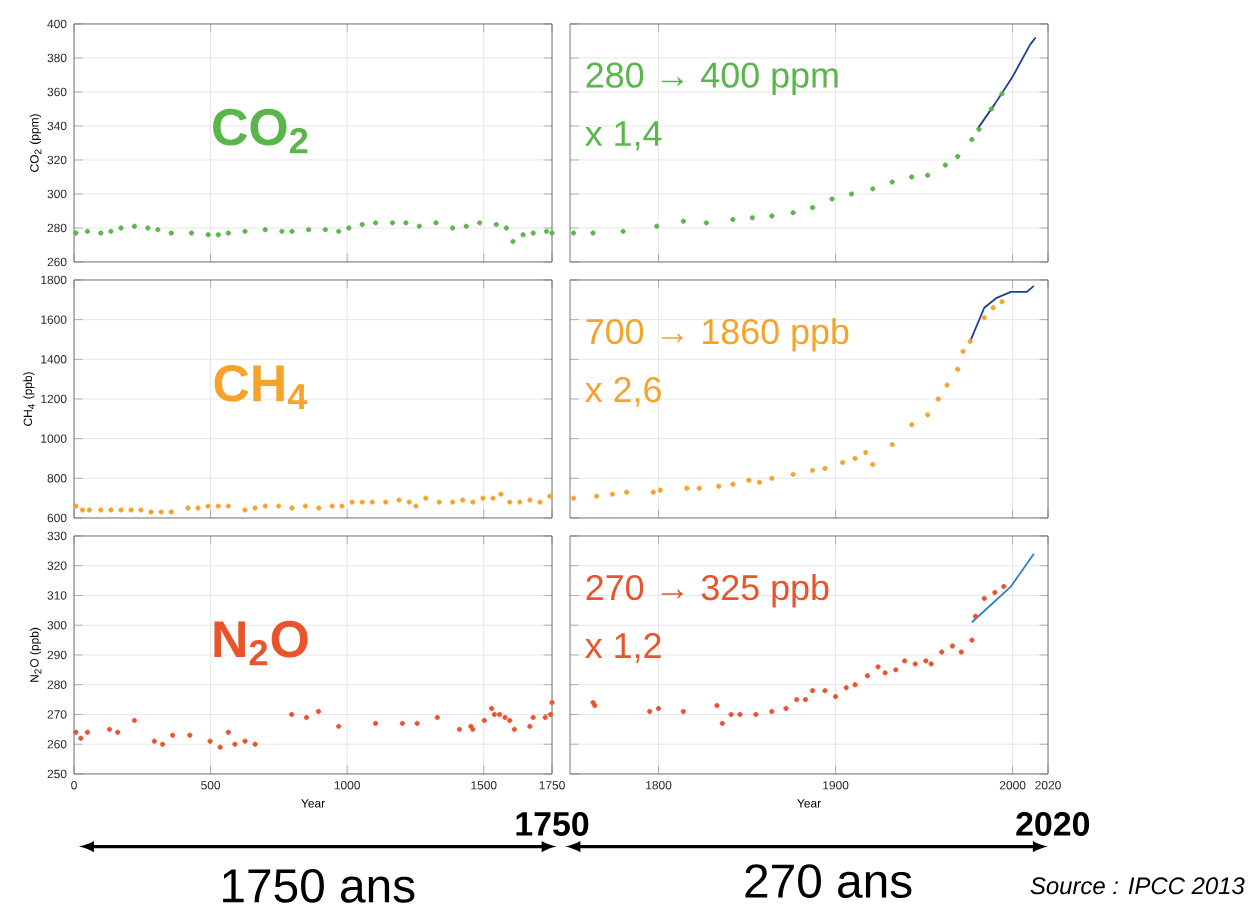  I want to click on annotation: x 1,2, so click(623, 648).